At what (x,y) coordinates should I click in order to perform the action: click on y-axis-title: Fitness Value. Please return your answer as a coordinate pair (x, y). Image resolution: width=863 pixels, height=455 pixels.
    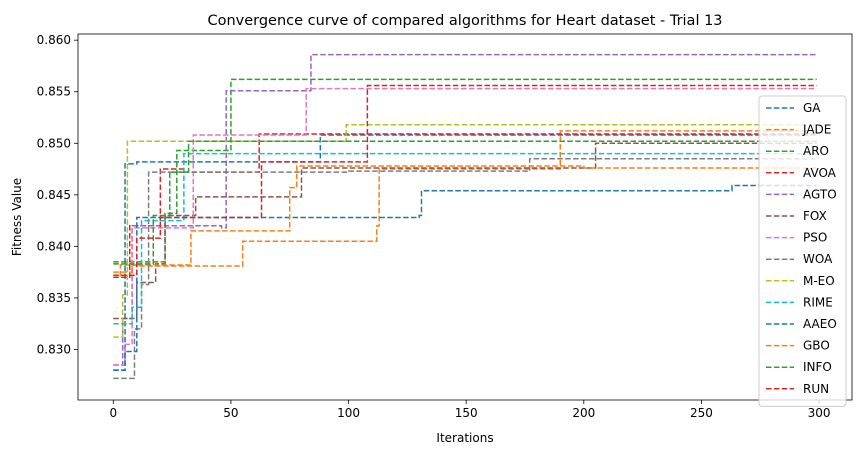
    Looking at the image, I should click on (17, 217).